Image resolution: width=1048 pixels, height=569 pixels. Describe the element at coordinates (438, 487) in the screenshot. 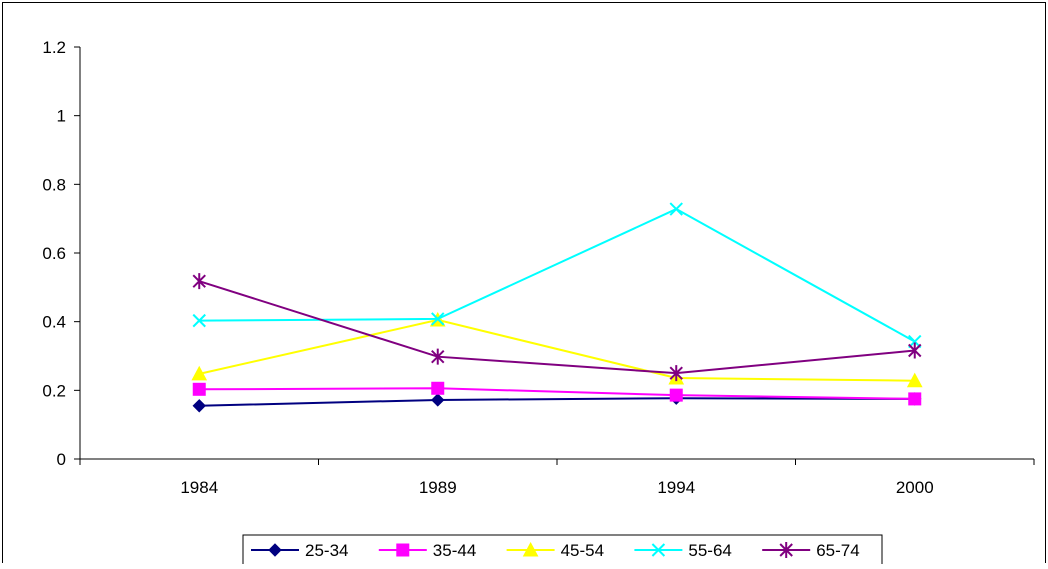

I see `x-tick-label: 1989` at that location.